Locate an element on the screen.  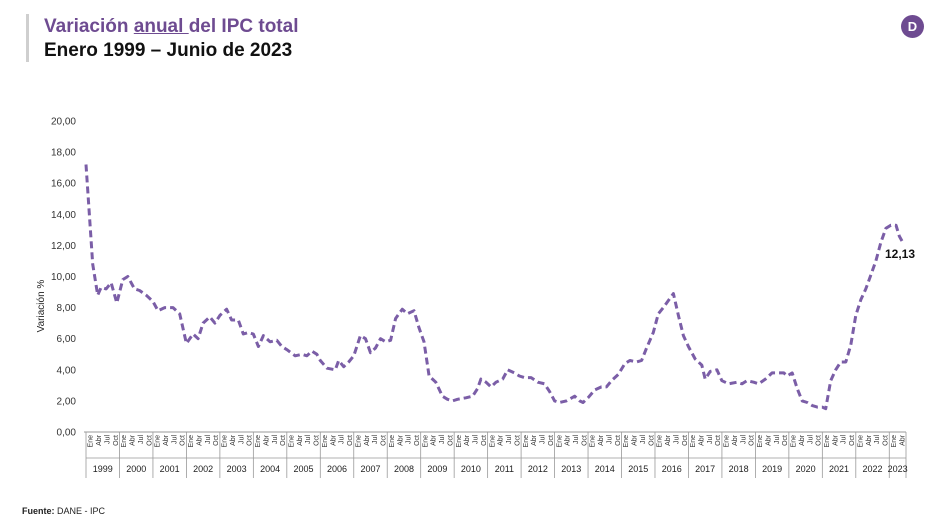
dane-logo-icon: D is located at coordinates (912, 26).